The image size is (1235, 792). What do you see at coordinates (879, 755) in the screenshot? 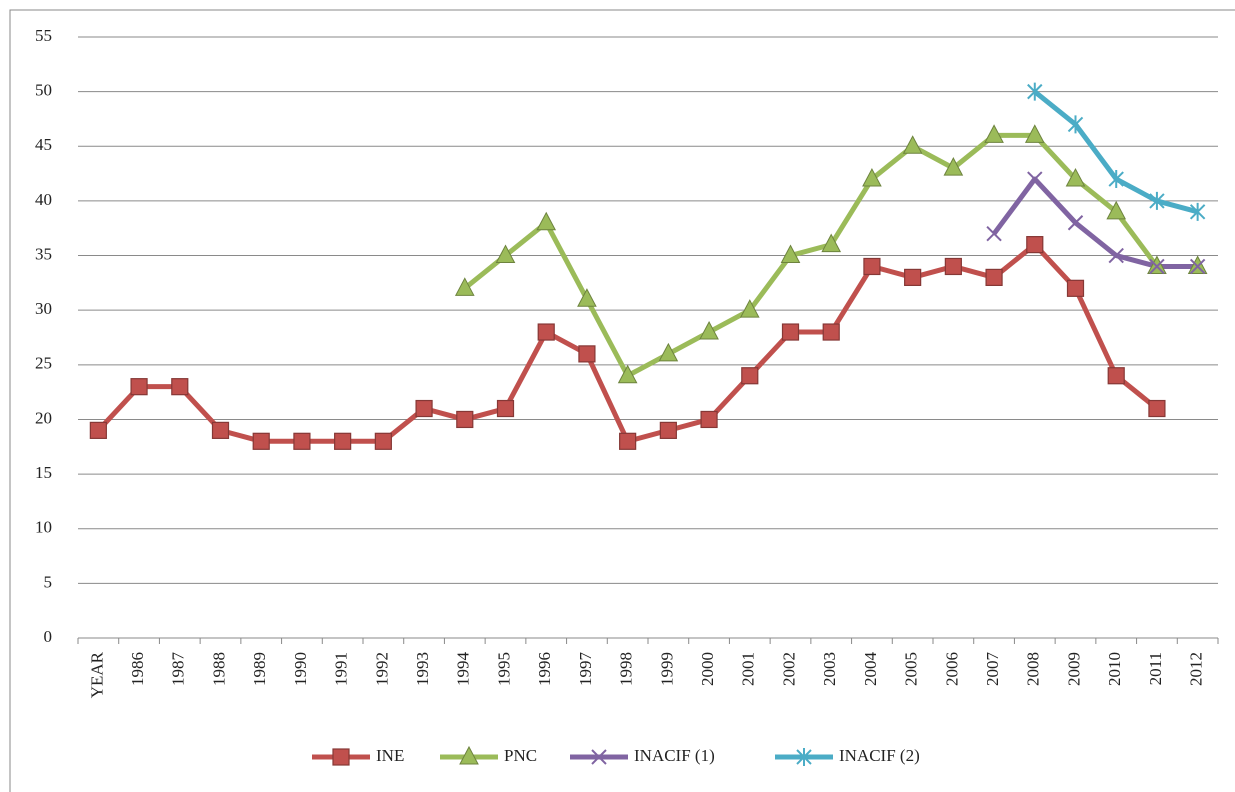
I see `legend-label: INACIF (2)` at bounding box center [879, 755].